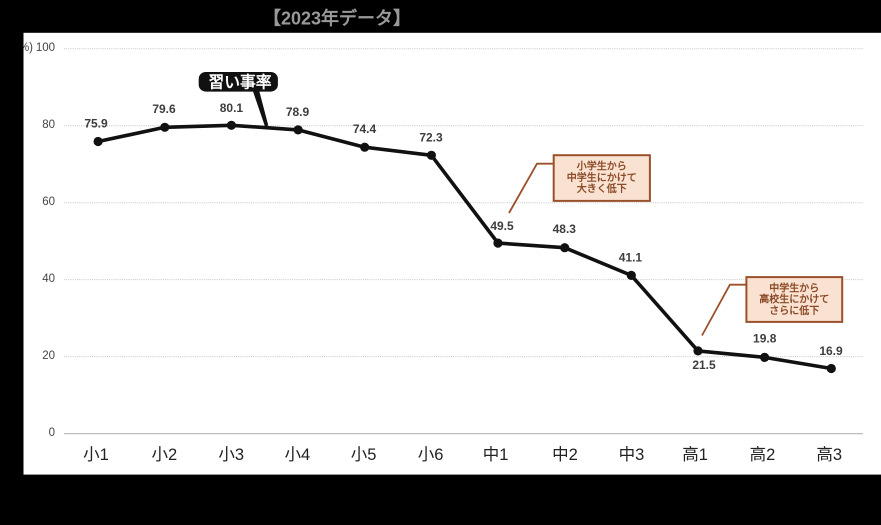 Image resolution: width=881 pixels, height=525 pixels. What do you see at coordinates (48, 356) in the screenshot?
I see `svg-text: 20` at bounding box center [48, 356].